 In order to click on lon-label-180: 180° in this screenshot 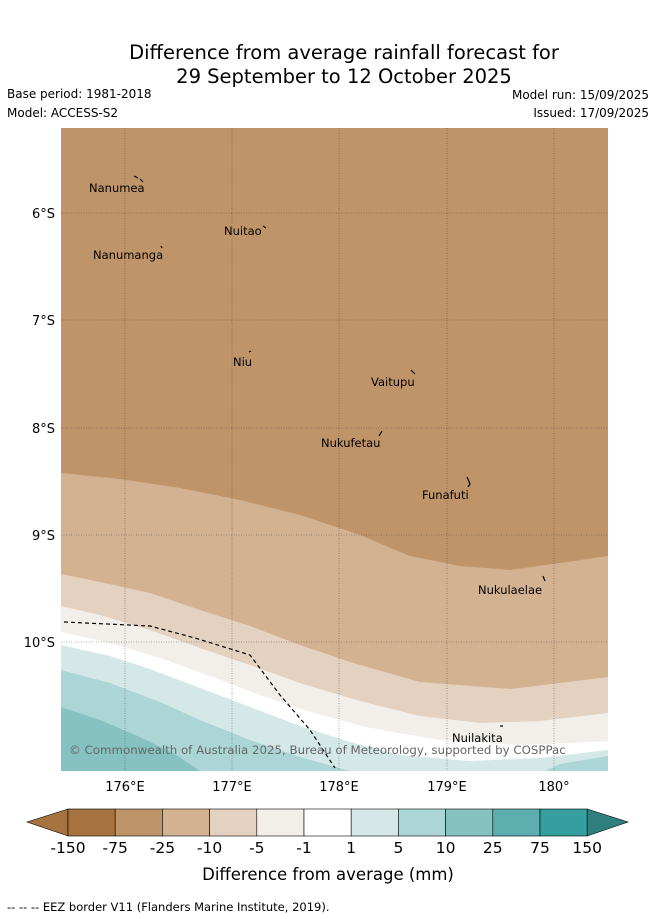, I will do `click(553, 787)`.